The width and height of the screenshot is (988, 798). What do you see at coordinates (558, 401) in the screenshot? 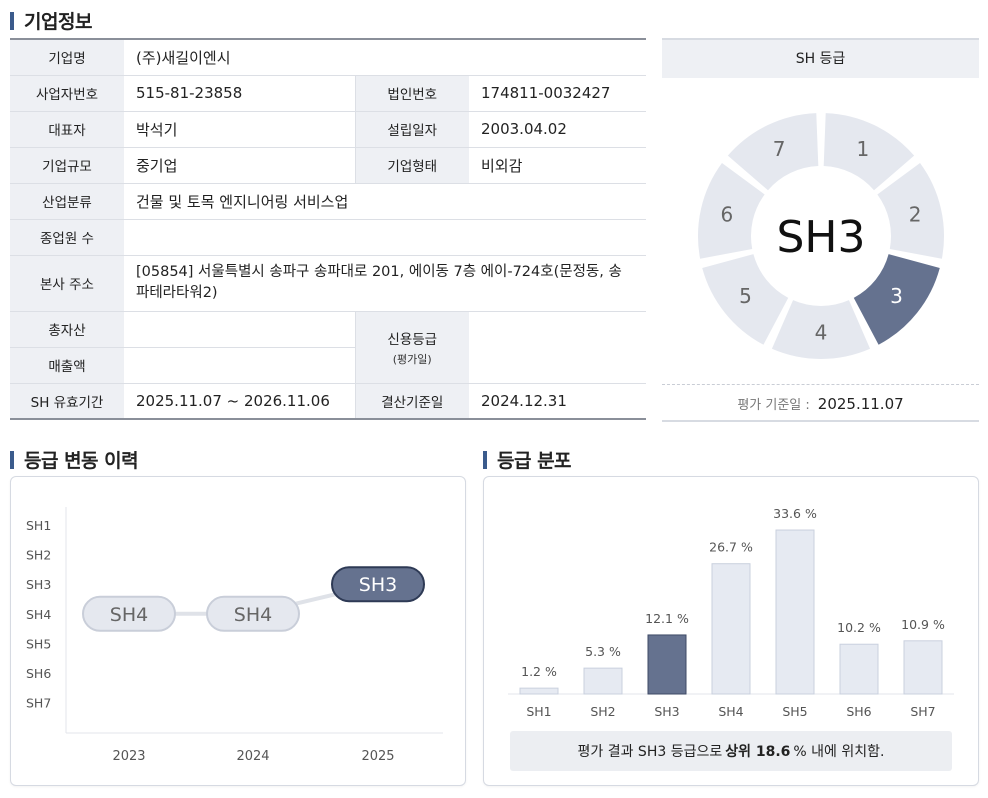
I see `settlement-value: 2024.12.31` at bounding box center [558, 401].